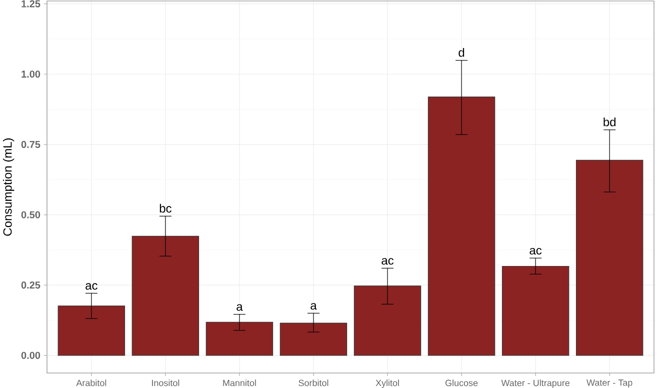  Describe the element at coordinates (461, 52) in the screenshot. I see `annotation: d` at that location.